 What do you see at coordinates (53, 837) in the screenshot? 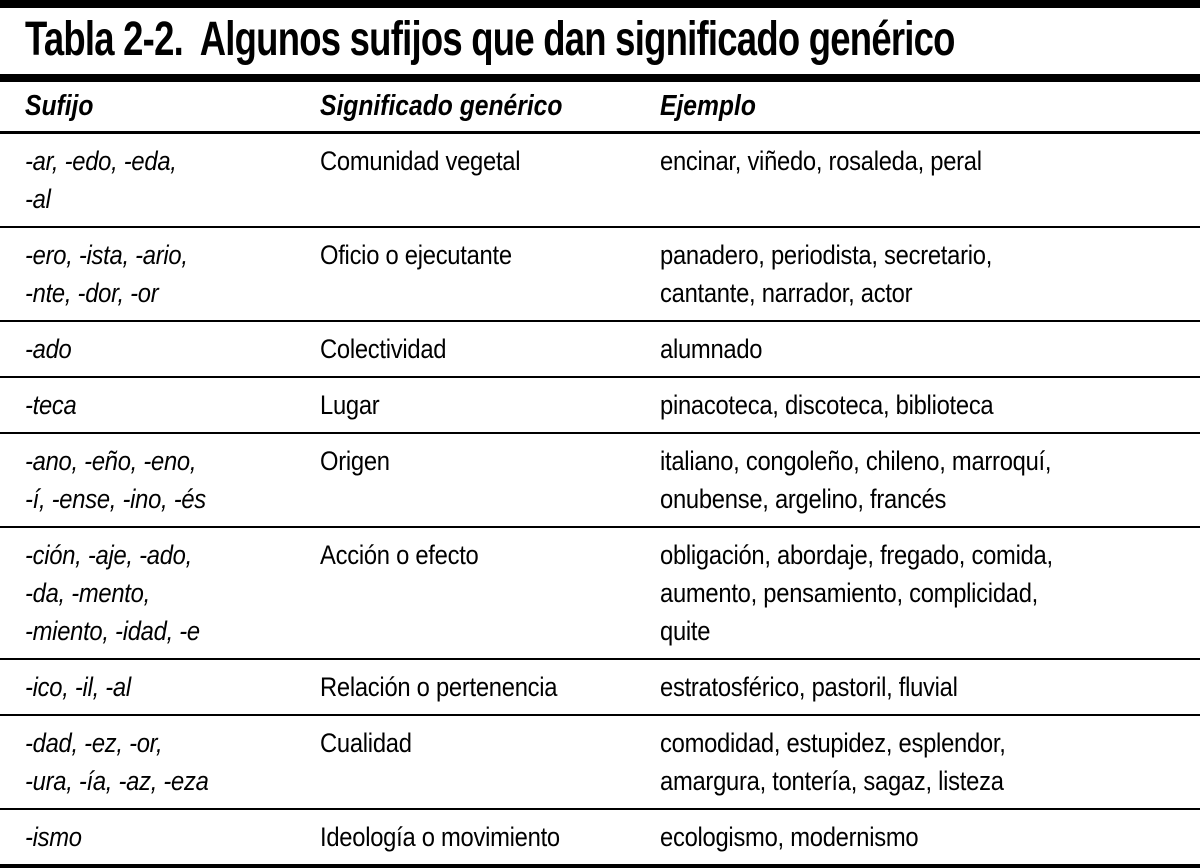
I see `sufijo-text: -ismo` at bounding box center [53, 837].